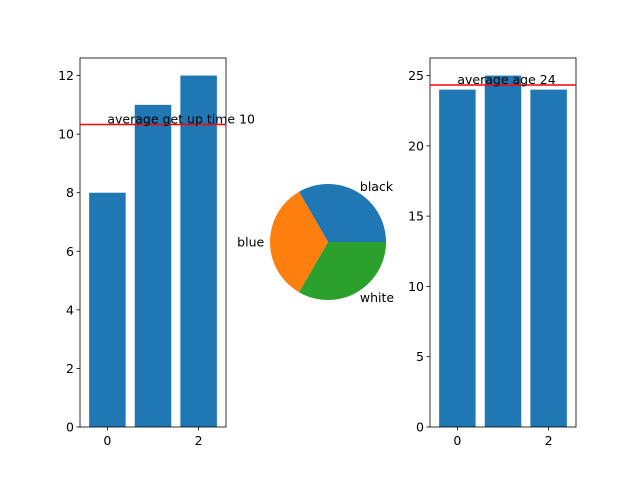  I want to click on y-tick-label: 12, so click(66, 75).